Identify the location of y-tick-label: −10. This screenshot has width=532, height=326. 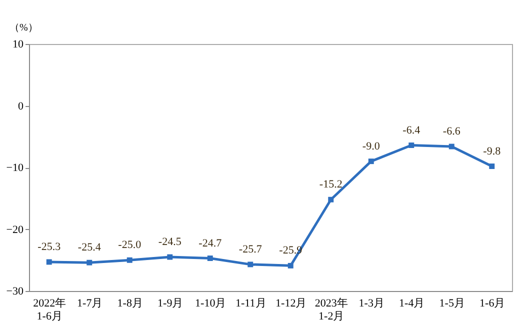
(15, 168).